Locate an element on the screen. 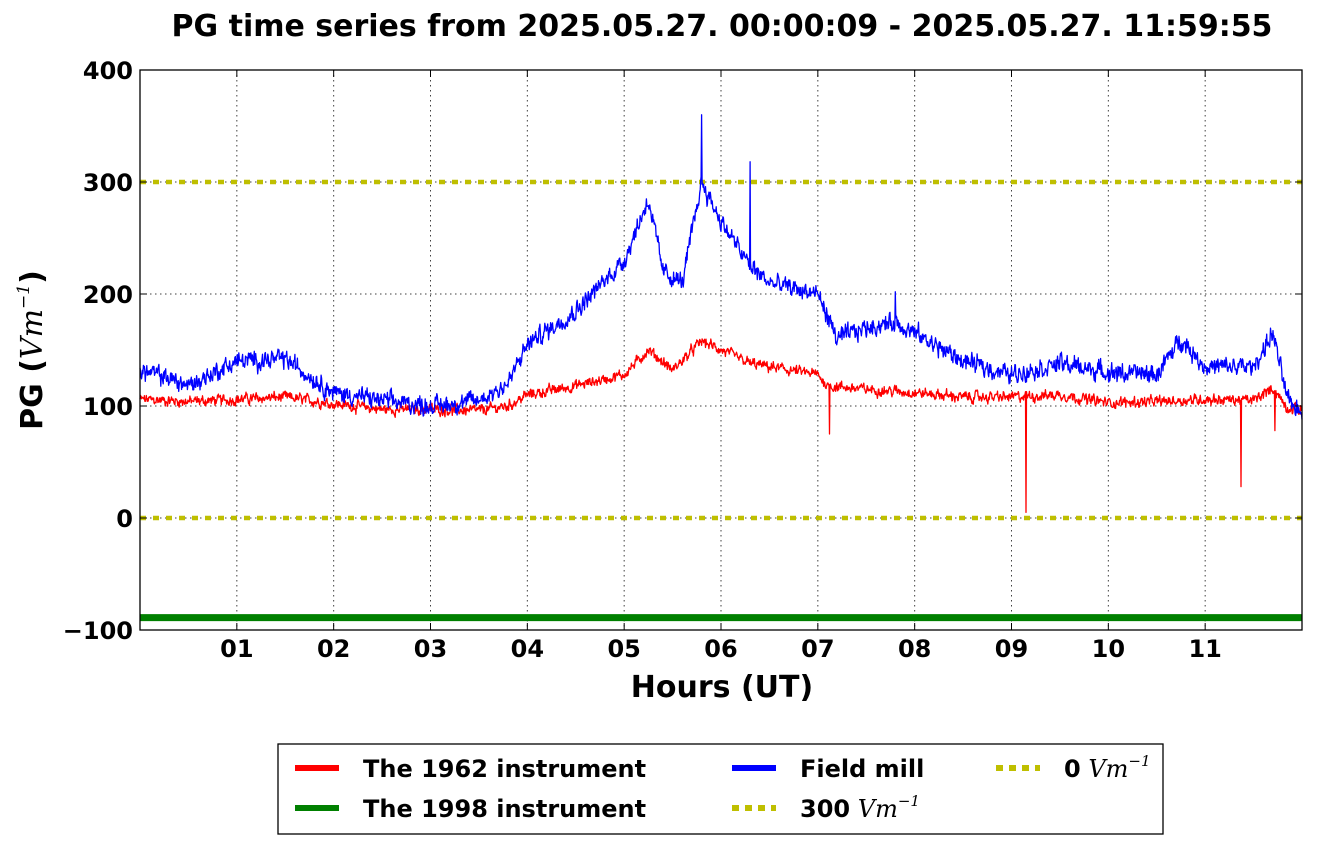 The height and width of the screenshot is (844, 1341). y-tick-label: 300 is located at coordinates (108, 183).